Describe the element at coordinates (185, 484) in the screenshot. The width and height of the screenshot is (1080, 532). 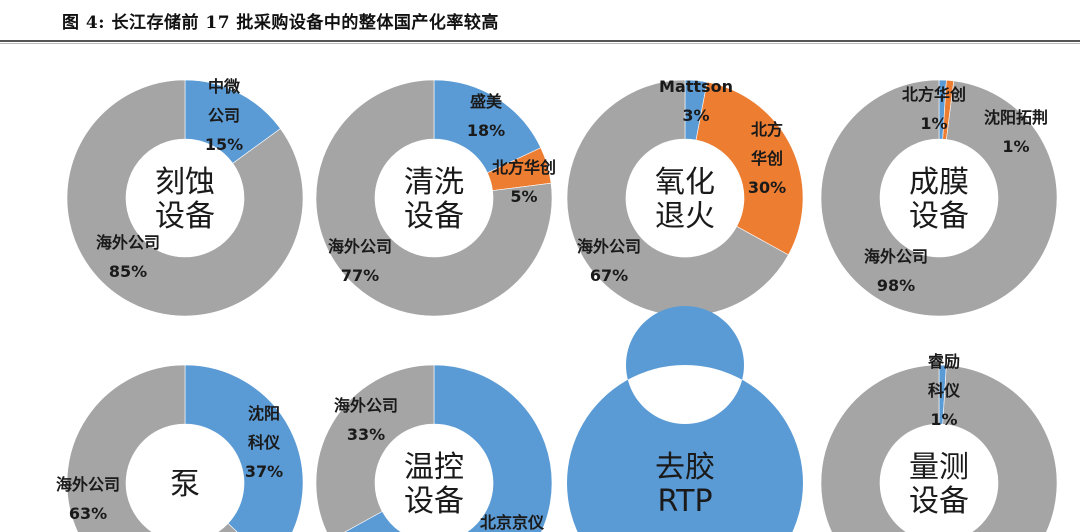
I see `donut-center-label: 泵` at that location.